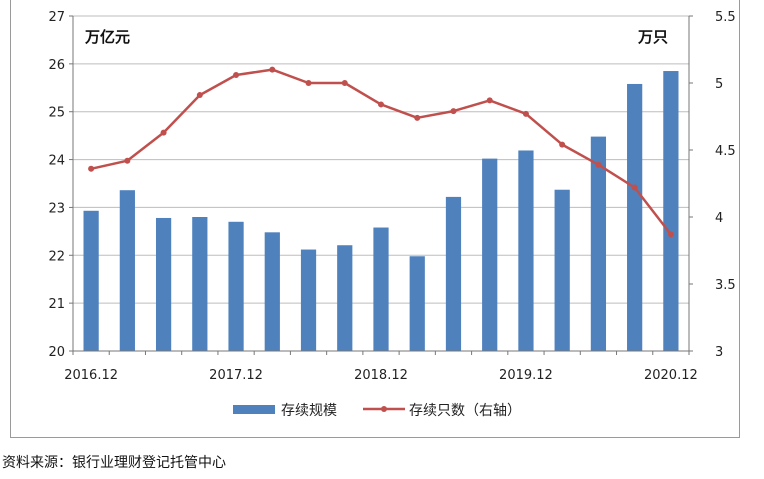 This screenshot has height=479, width=764. What do you see at coordinates (381, 375) in the screenshot?
I see `x-axis-tick-label: 2018.12` at bounding box center [381, 375].